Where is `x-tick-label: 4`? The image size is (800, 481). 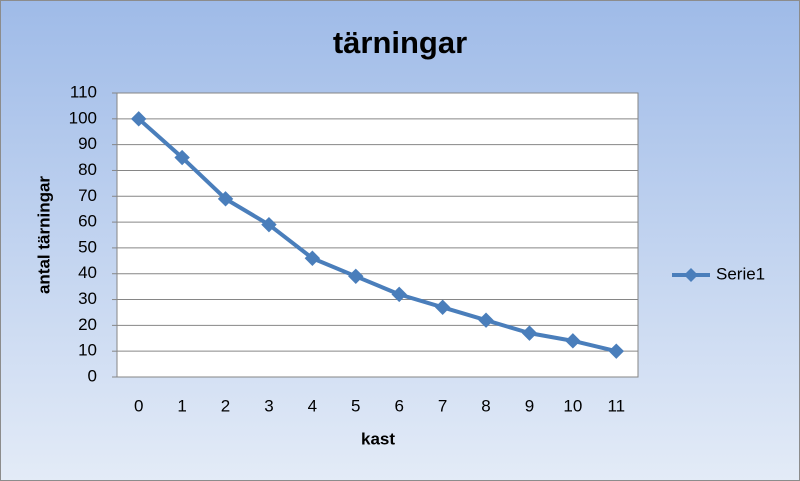
x-tick-label: 4 is located at coordinates (312, 405).